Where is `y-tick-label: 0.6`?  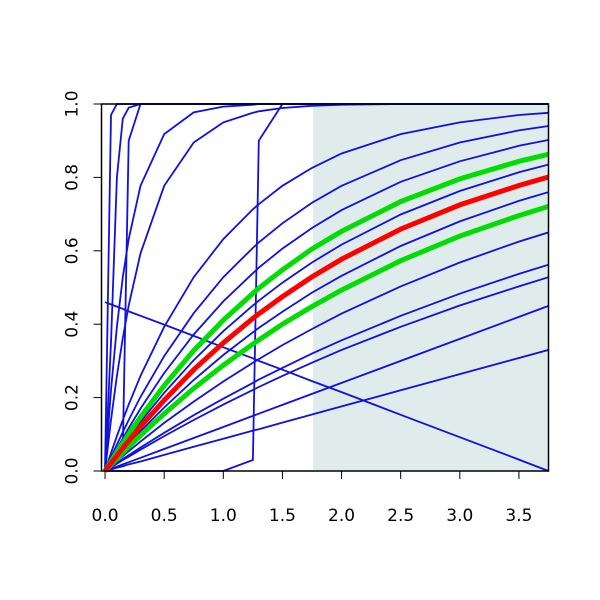
y-tick-label: 0.6 is located at coordinates (73, 250).